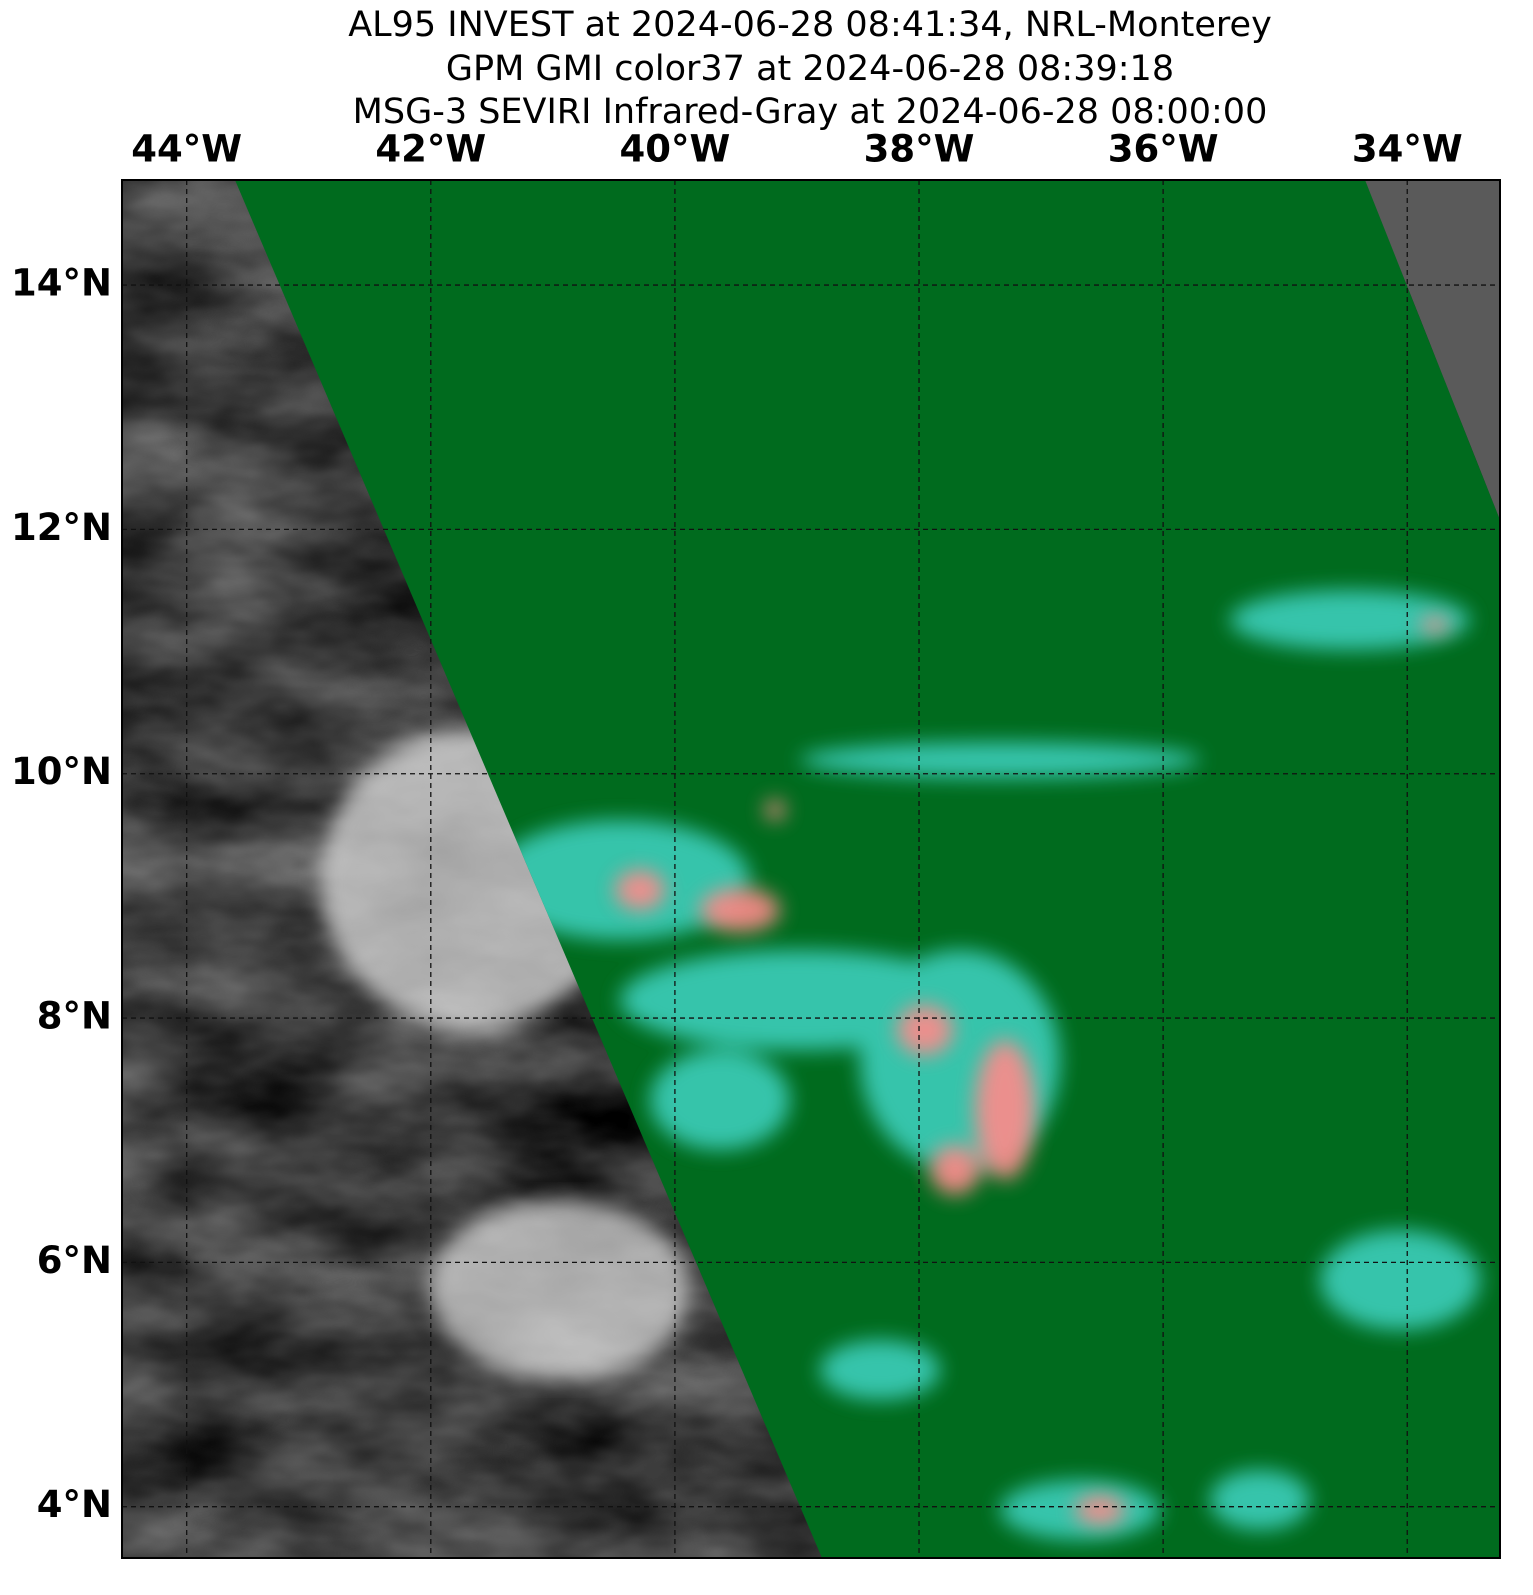 The height and width of the screenshot is (1595, 1533). I want to click on title-line: GPM GMI color37 at 2024-06-28 08:39:18, so click(810, 69).